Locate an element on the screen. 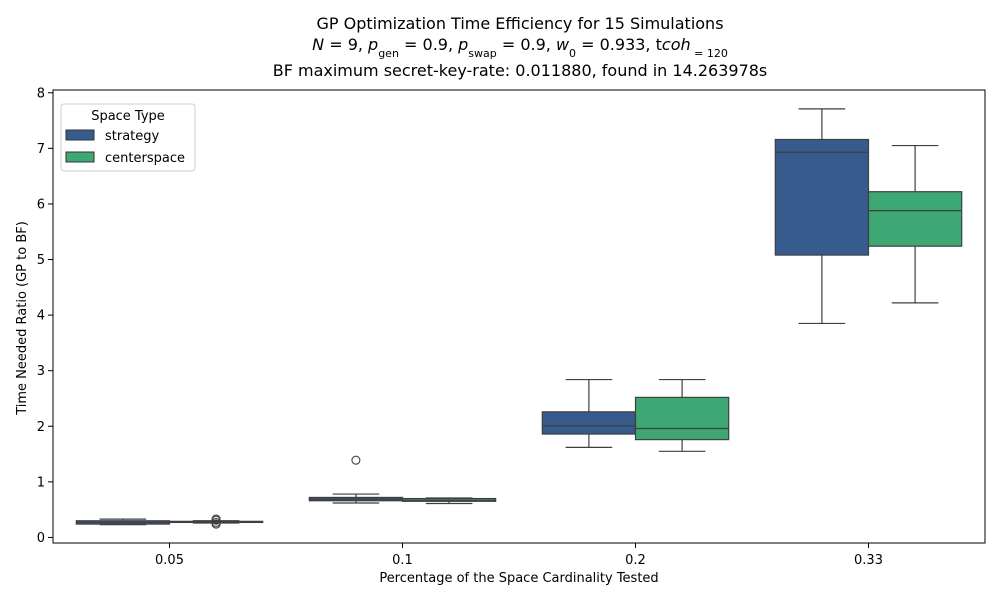 Image resolution: width=1000 pixels, height=600 pixels. legend-label-strategy: strategy is located at coordinates (132, 136).